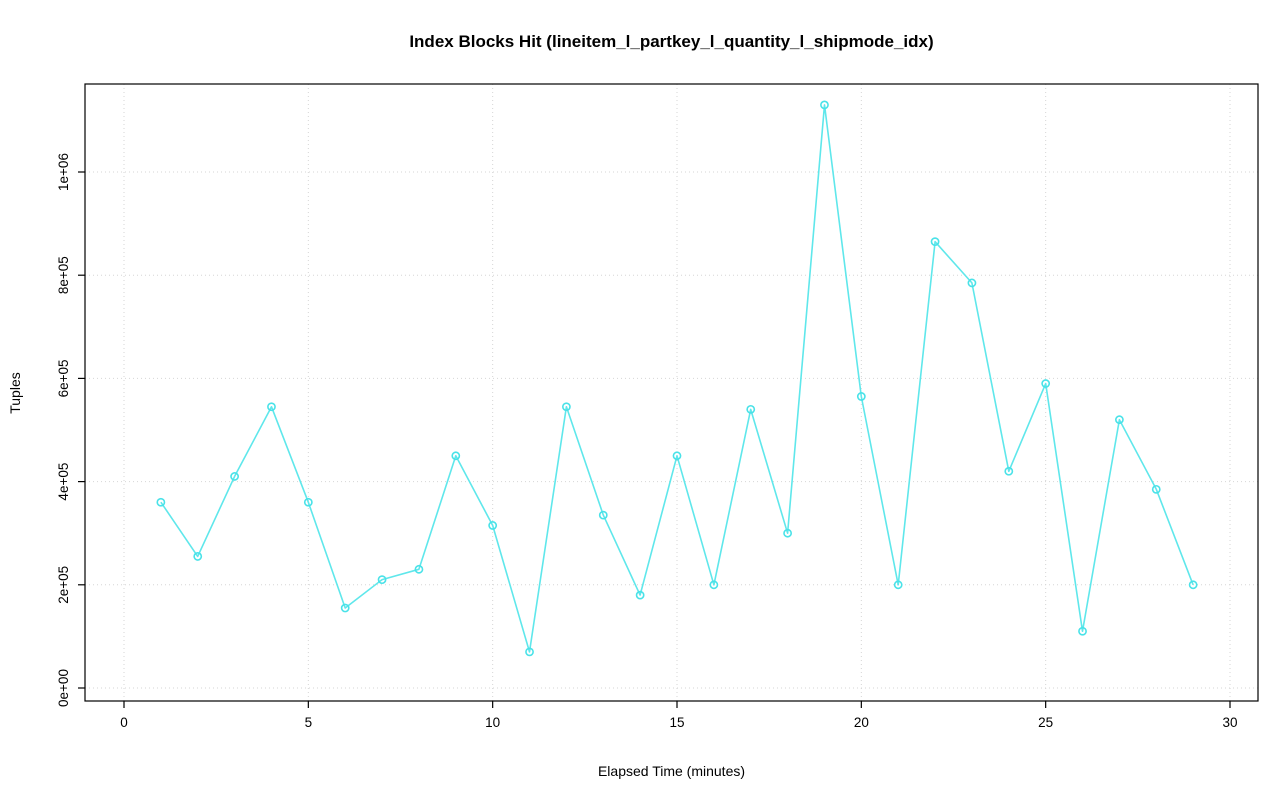 This screenshot has height=801, width=1280. Describe the element at coordinates (63, 585) in the screenshot. I see `y-tick-label: 2e+05` at that location.